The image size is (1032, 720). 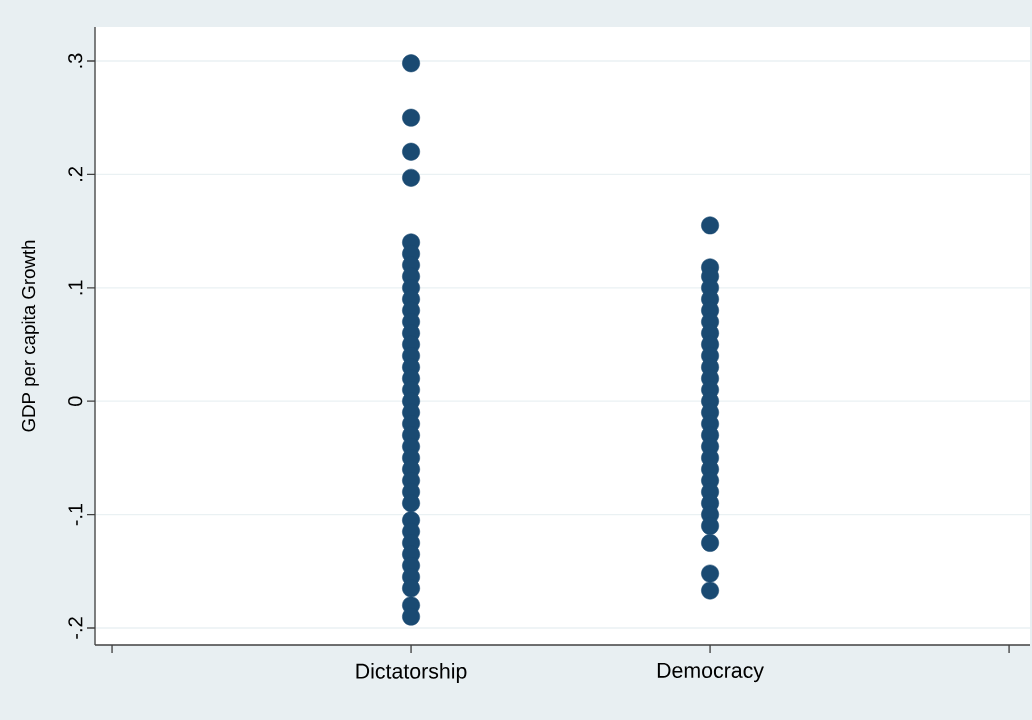 I want to click on x-tick-label: Democracy, so click(x=710, y=673).